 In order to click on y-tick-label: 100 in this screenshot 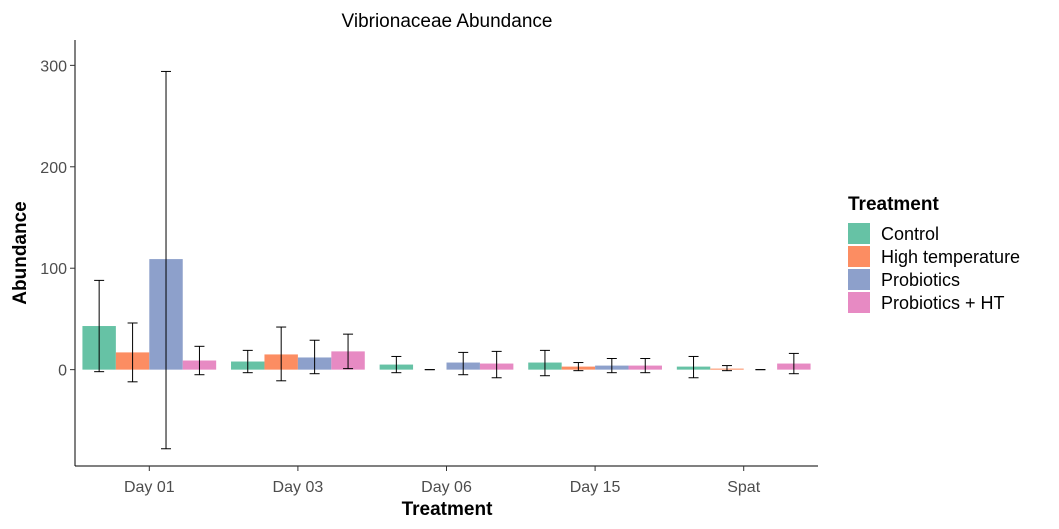, I will do `click(53, 269)`.